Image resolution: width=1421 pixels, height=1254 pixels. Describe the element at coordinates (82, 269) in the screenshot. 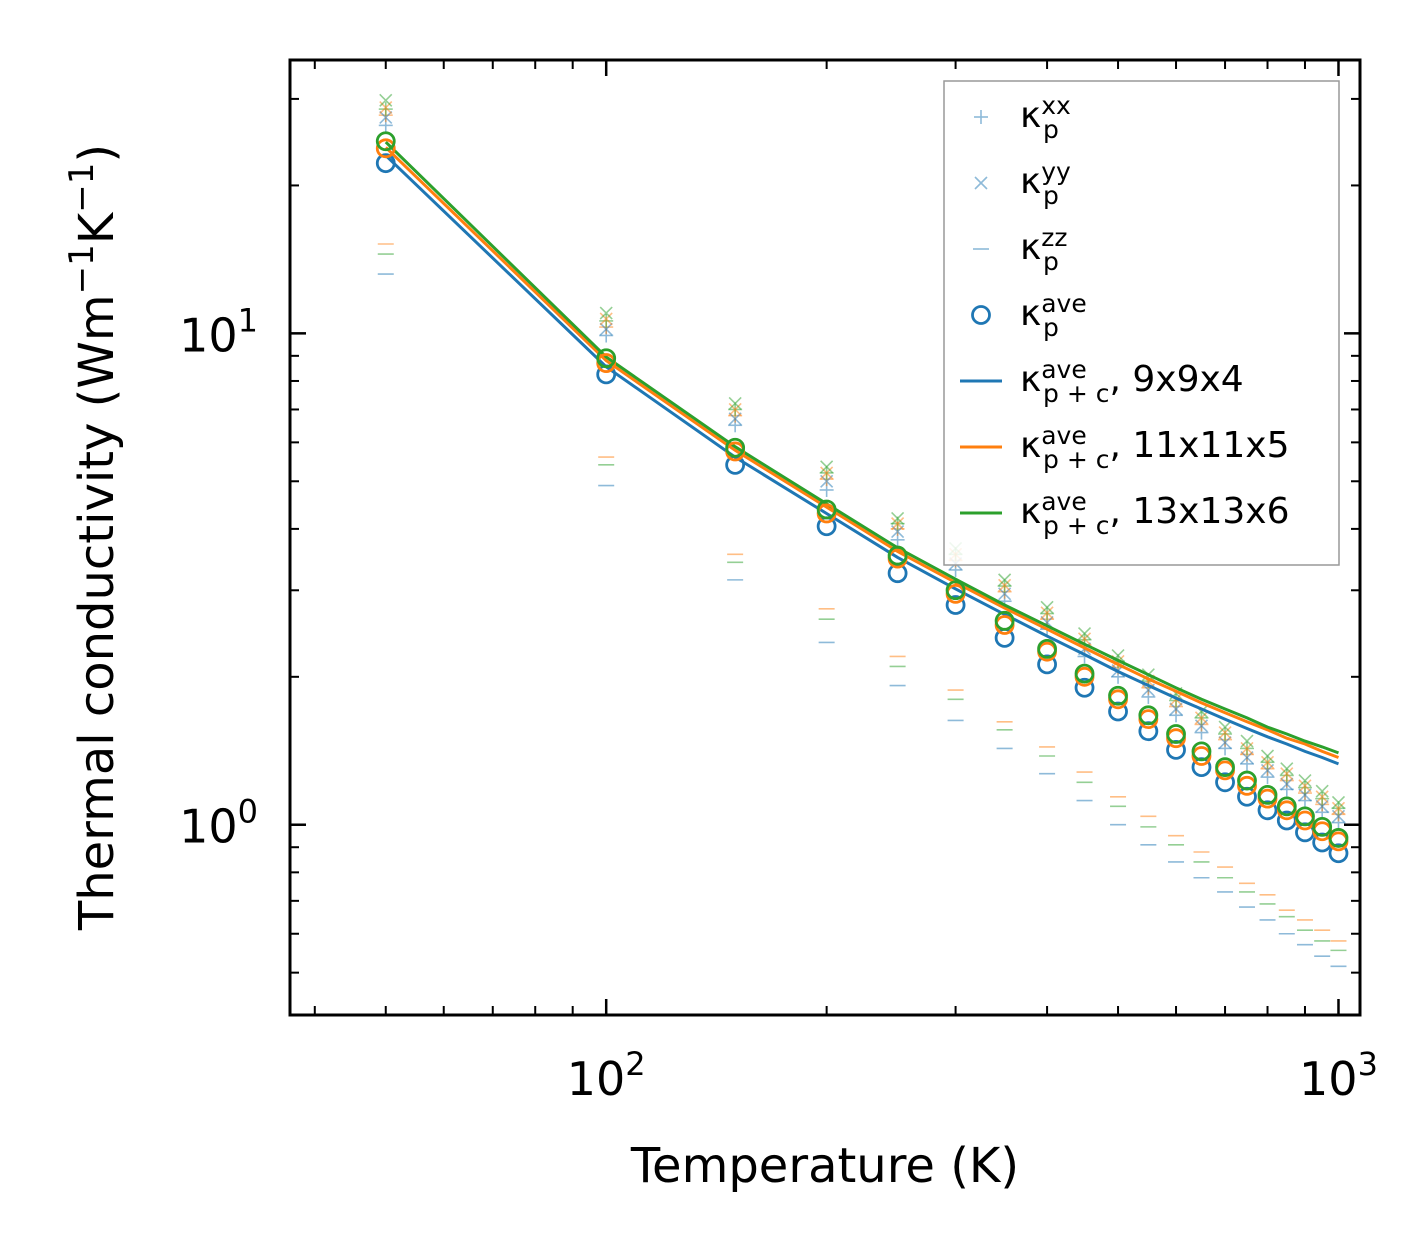

I see `y-axis-label-sup: −1` at that location.